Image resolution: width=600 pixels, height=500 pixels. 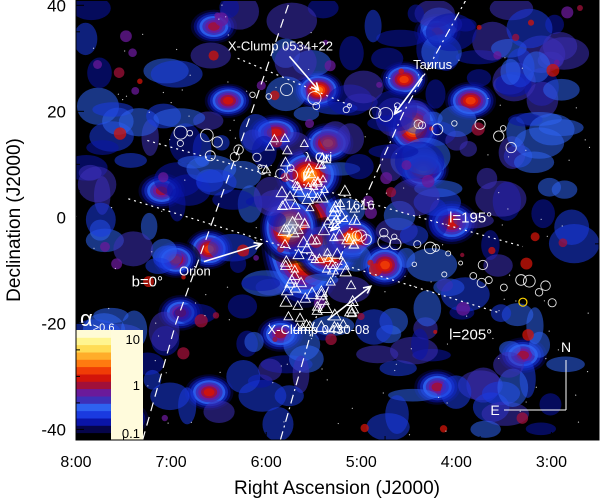 I want to click on colorbar-label-panel, so click(x=127, y=385).